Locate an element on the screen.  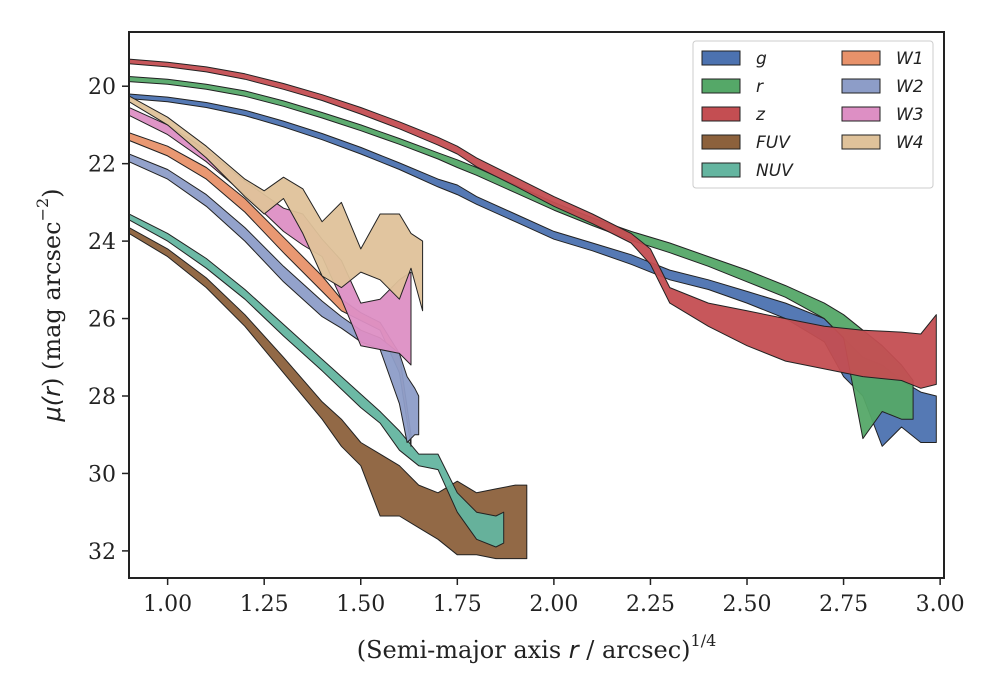
x-tick-label: 2.00 is located at coordinates (553, 604).